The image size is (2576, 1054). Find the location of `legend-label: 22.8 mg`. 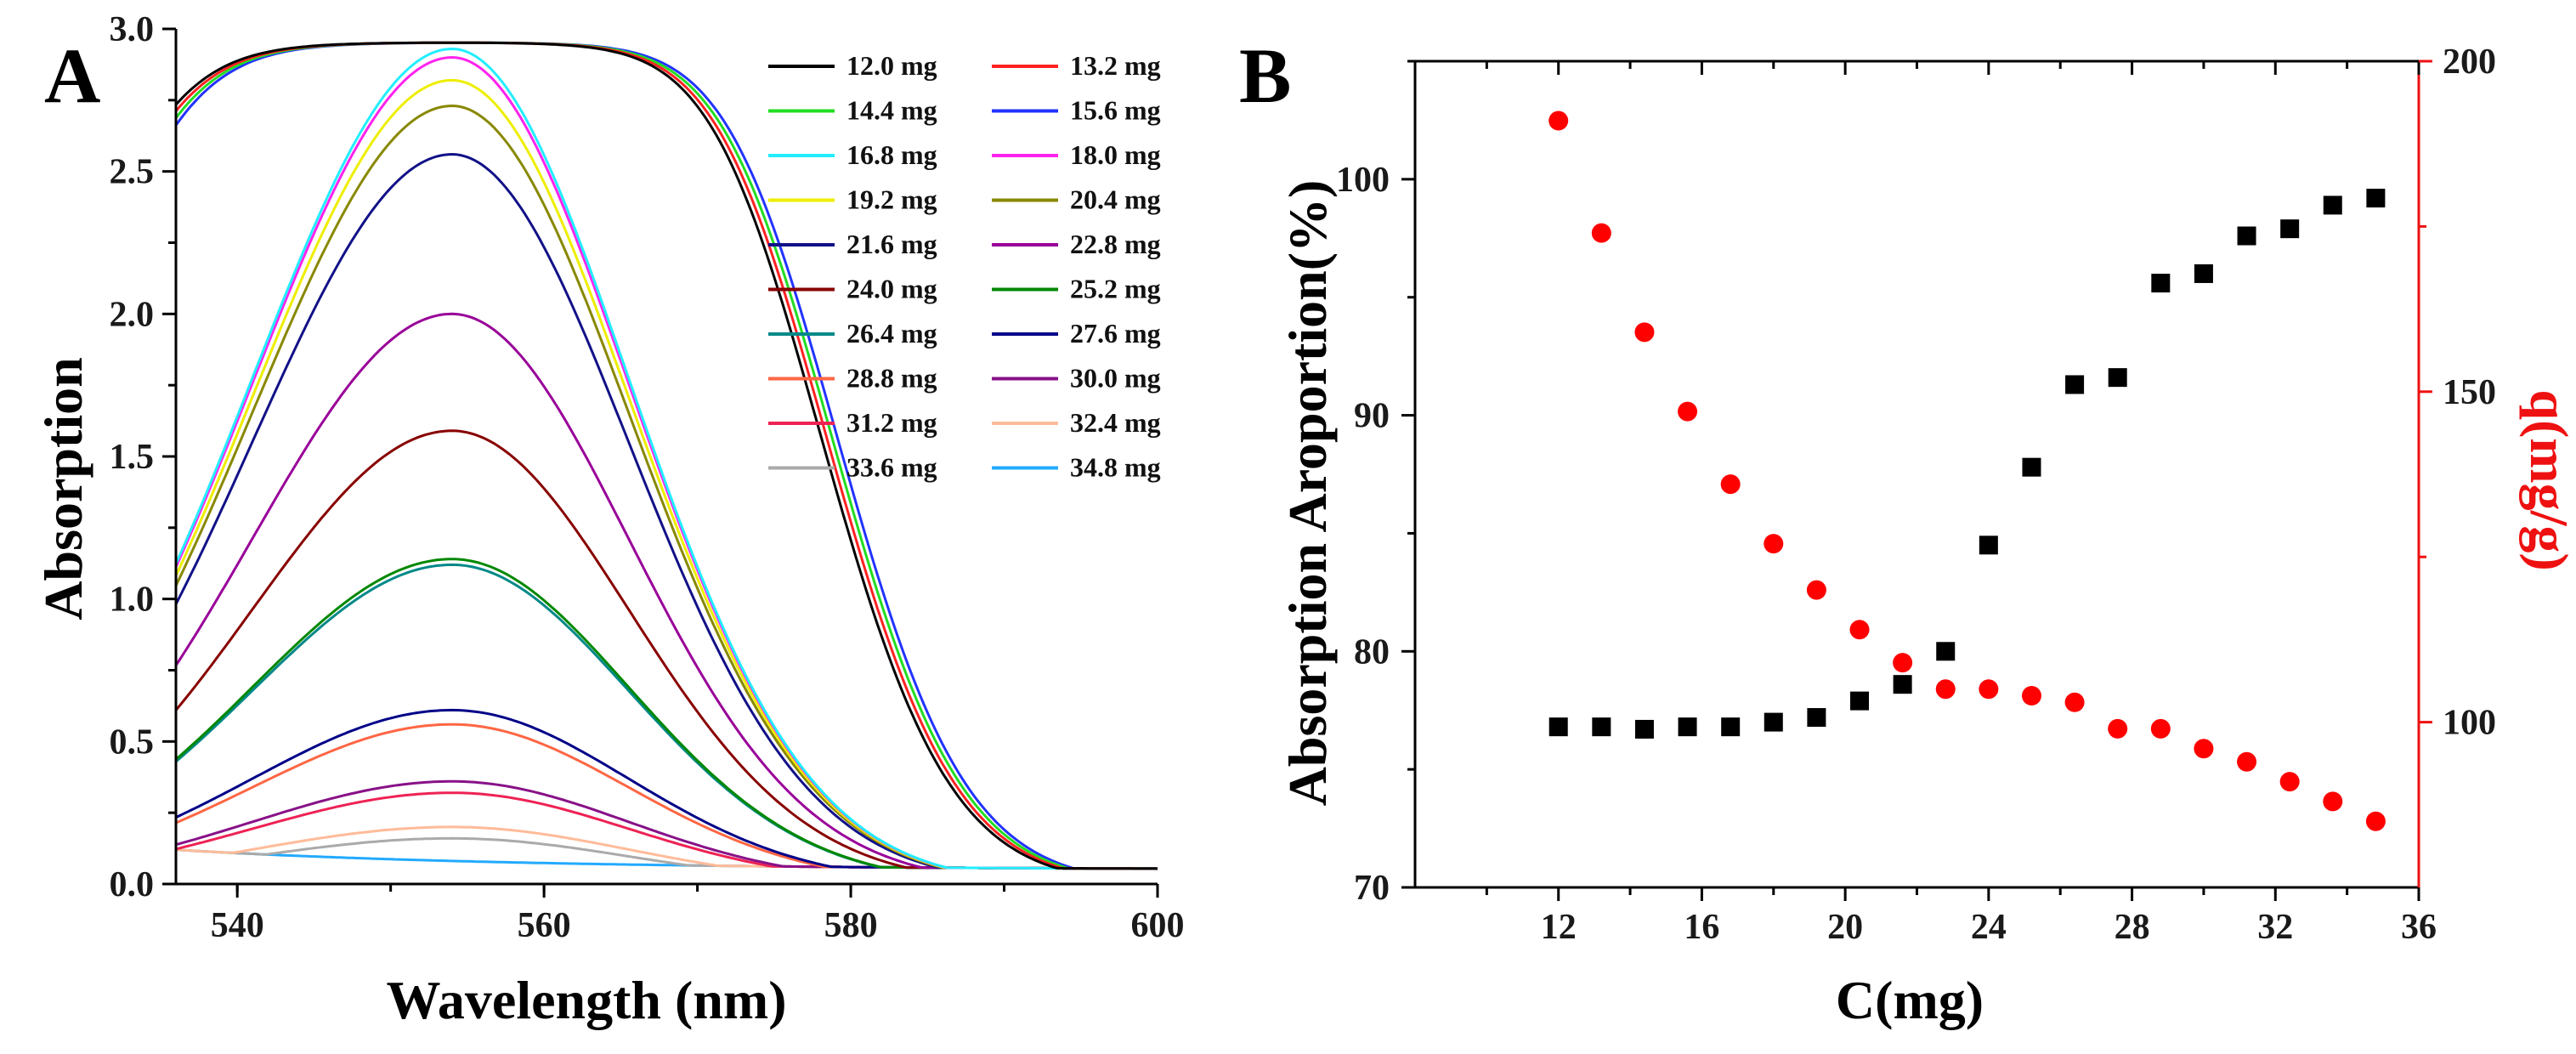

legend-label: 22.8 mg is located at coordinates (1115, 244).